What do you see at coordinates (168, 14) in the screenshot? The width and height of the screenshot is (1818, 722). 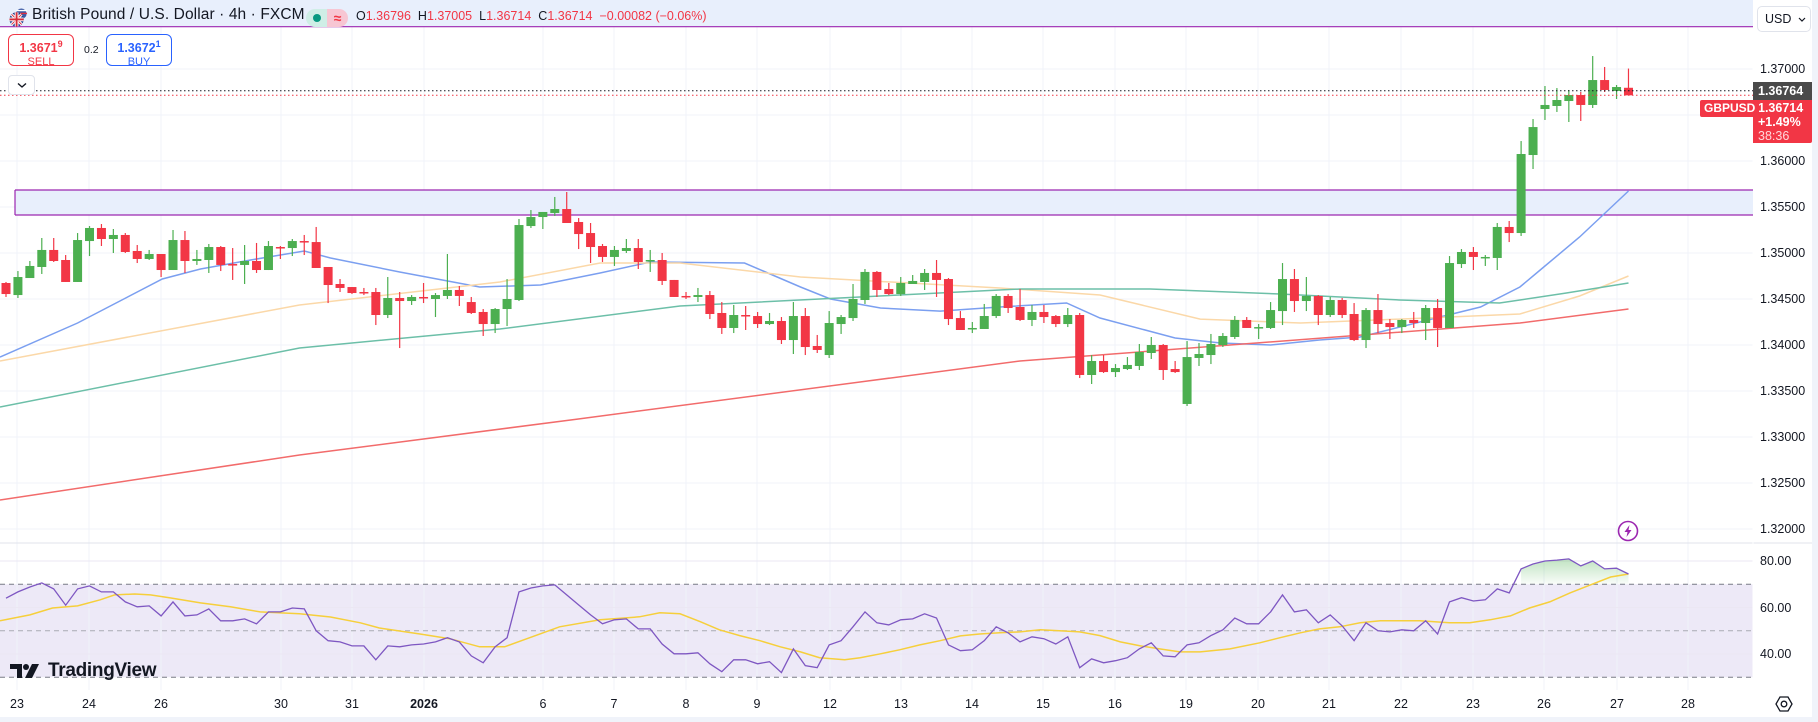 I see `symbol-title: British Pound / U.S. Dollar · 4h · FXCM` at bounding box center [168, 14].